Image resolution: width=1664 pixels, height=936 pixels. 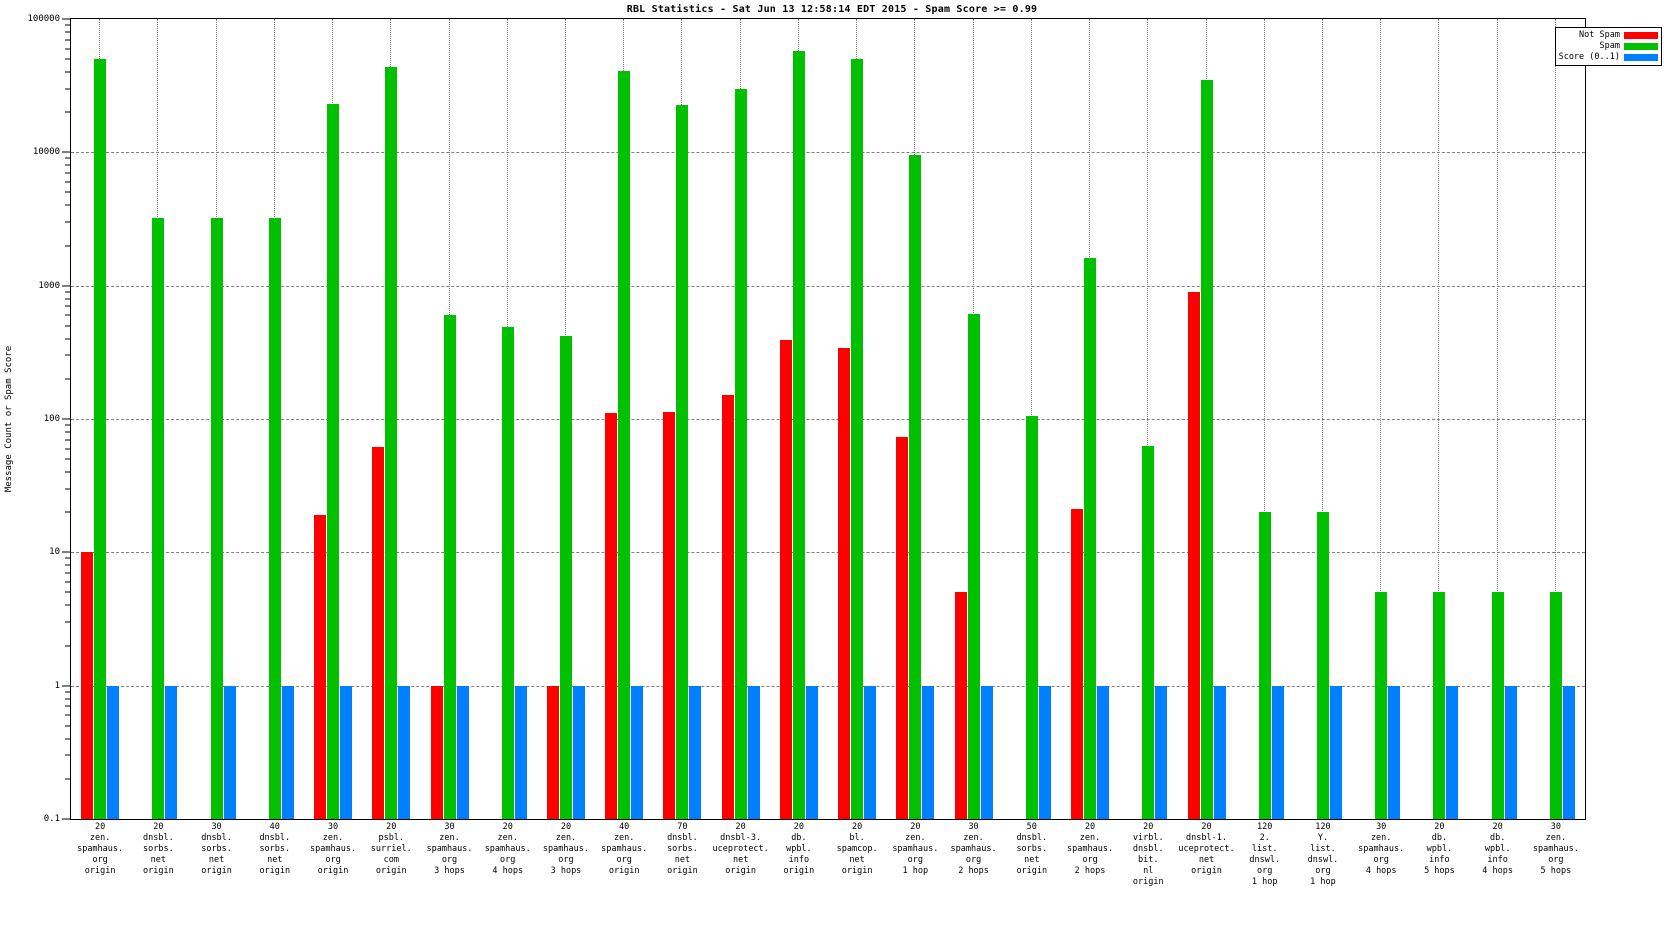 I want to click on legend-label: Score (0..1), so click(x=1589, y=57).